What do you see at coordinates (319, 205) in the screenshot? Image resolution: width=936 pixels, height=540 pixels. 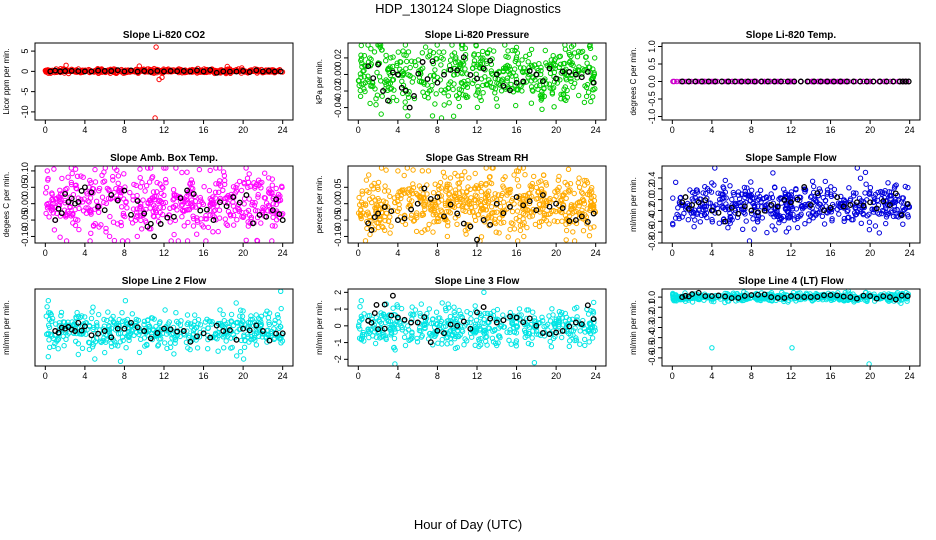 I see `y-axis-label: percent per min.` at bounding box center [319, 205].